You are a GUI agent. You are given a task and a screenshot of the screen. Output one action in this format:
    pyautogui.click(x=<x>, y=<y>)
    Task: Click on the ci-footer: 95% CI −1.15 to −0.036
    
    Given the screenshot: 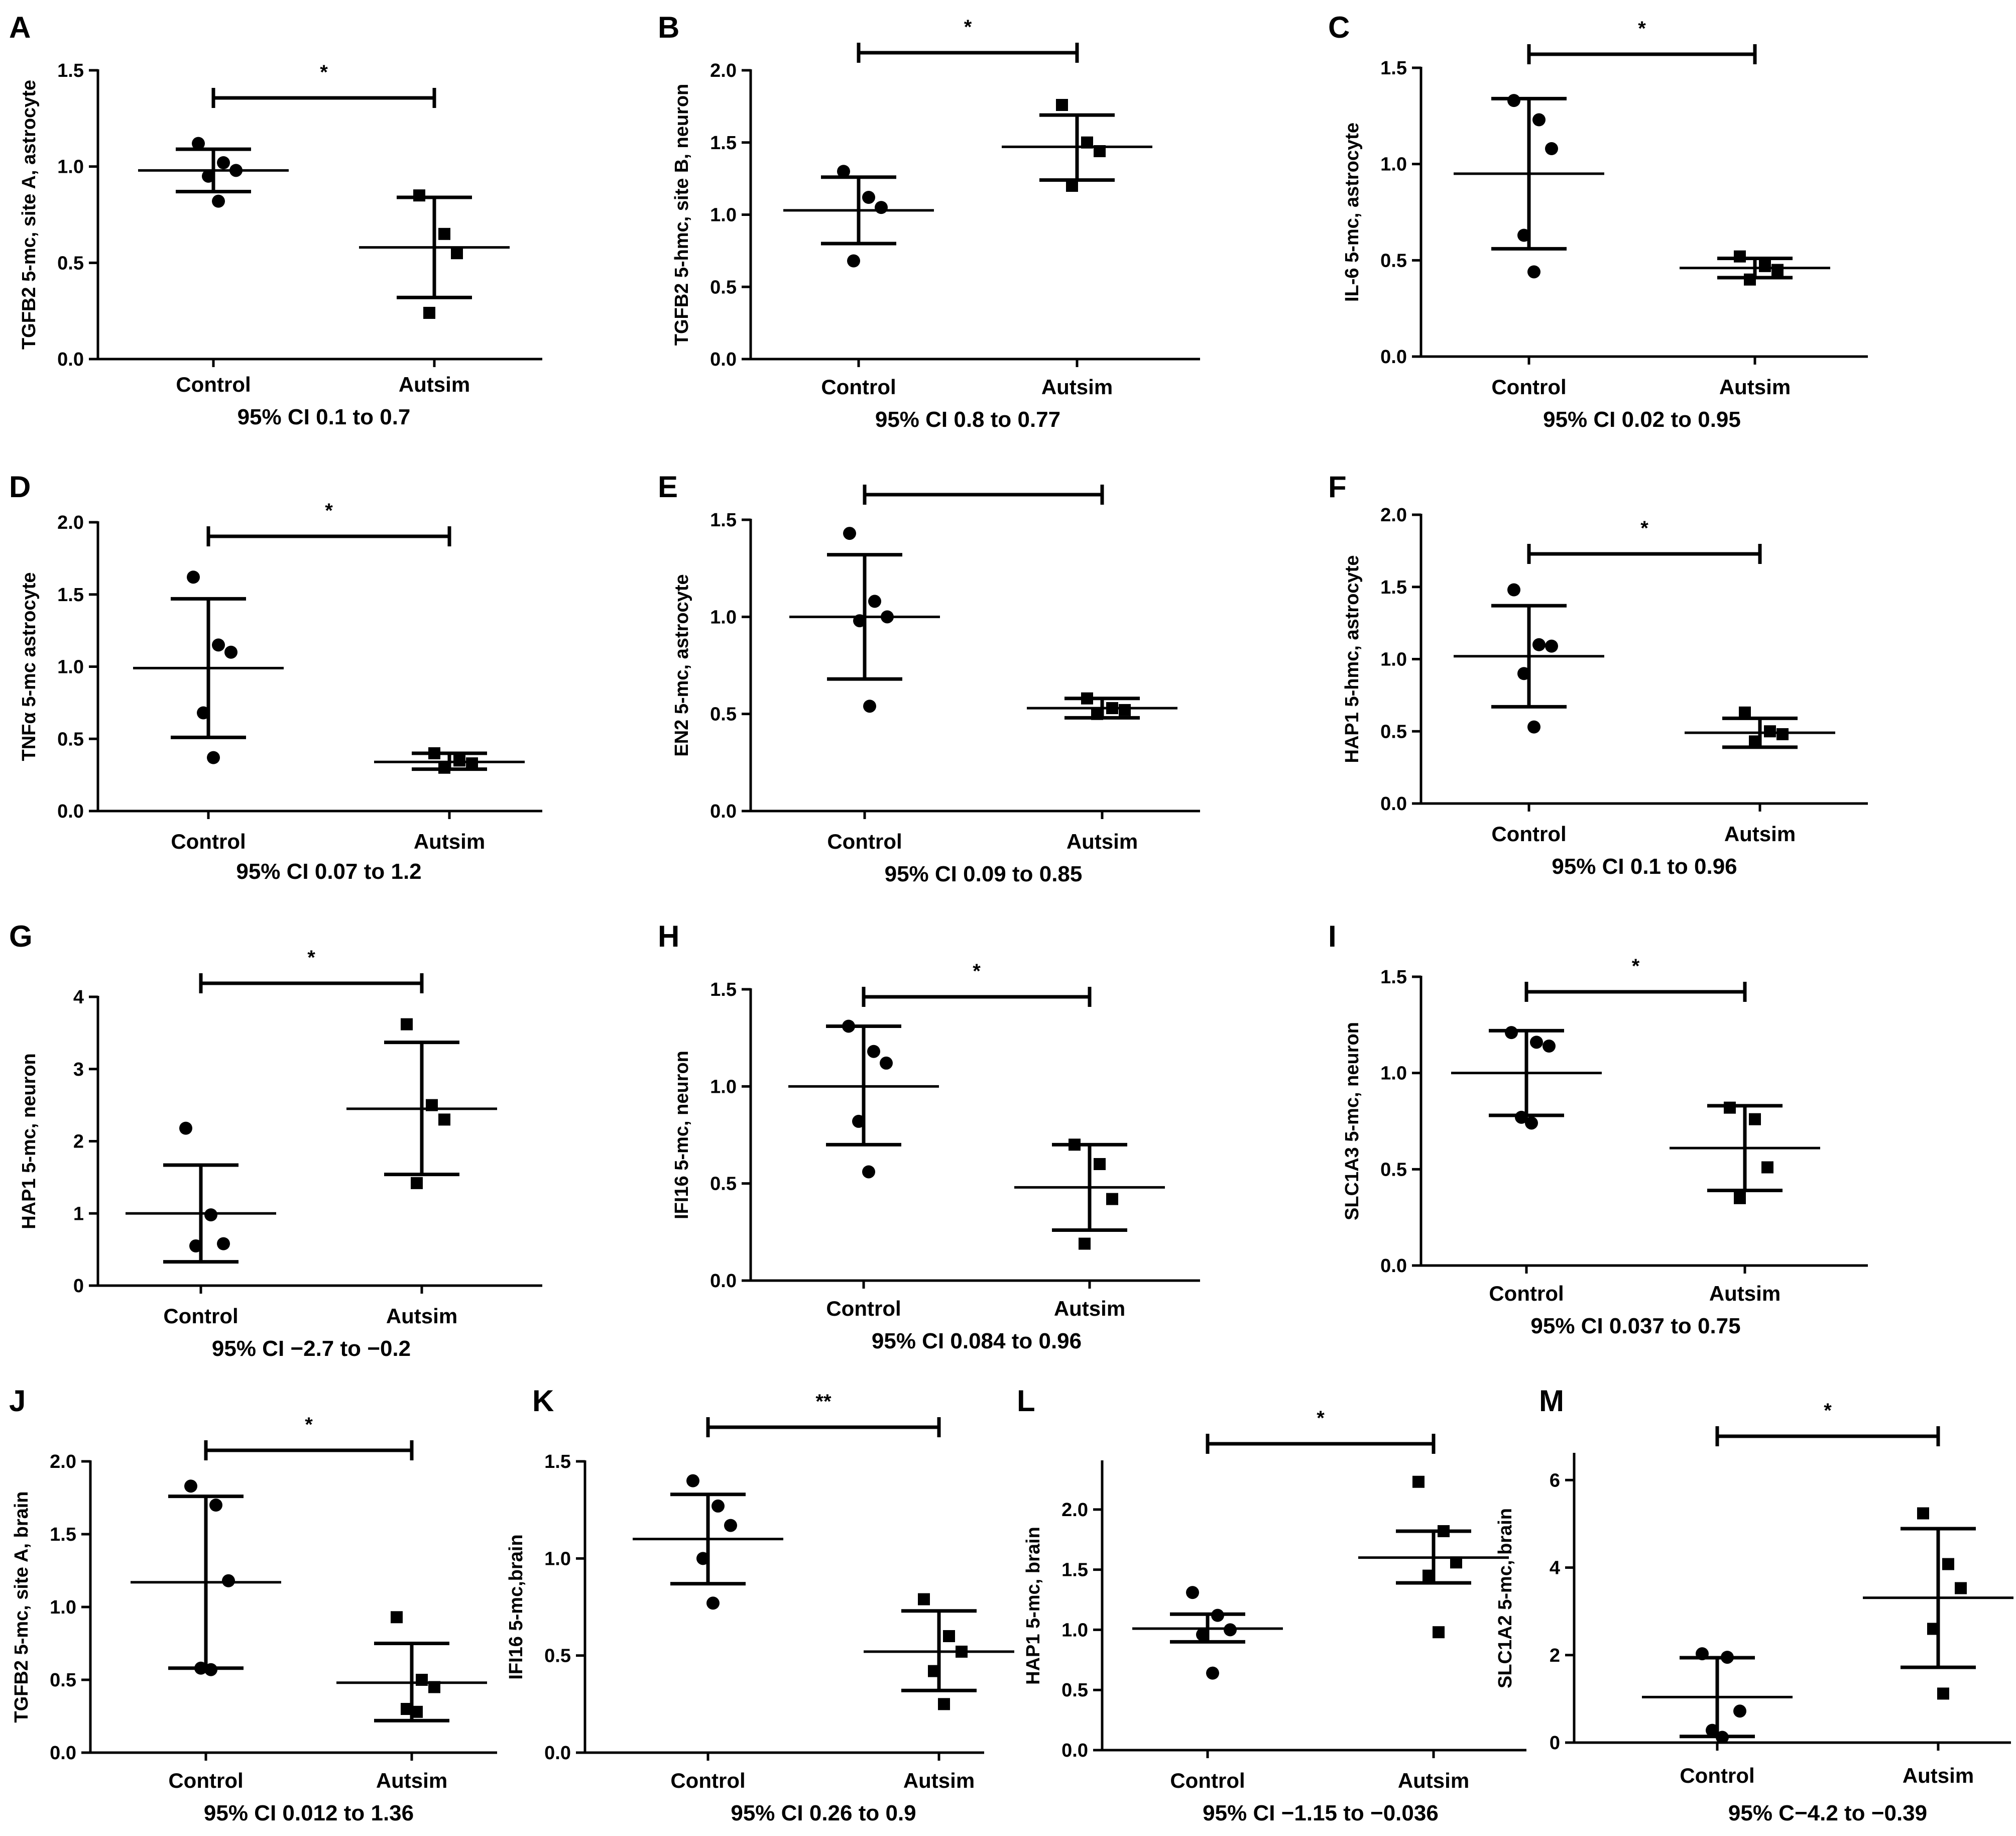 What is the action you would take?
    pyautogui.click(x=1321, y=1813)
    